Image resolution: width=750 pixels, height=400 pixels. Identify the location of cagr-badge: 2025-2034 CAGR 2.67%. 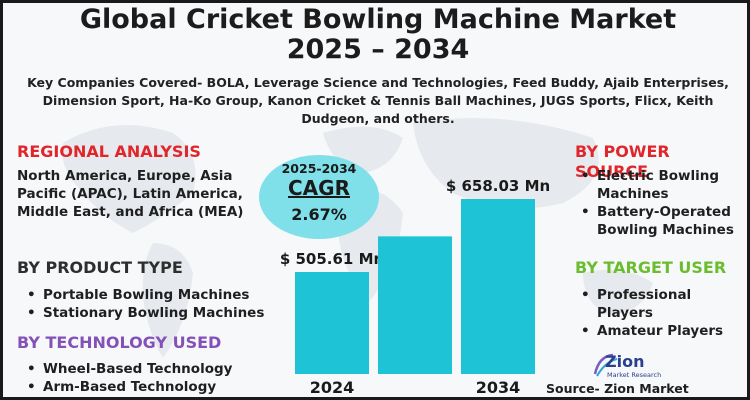
(319, 197).